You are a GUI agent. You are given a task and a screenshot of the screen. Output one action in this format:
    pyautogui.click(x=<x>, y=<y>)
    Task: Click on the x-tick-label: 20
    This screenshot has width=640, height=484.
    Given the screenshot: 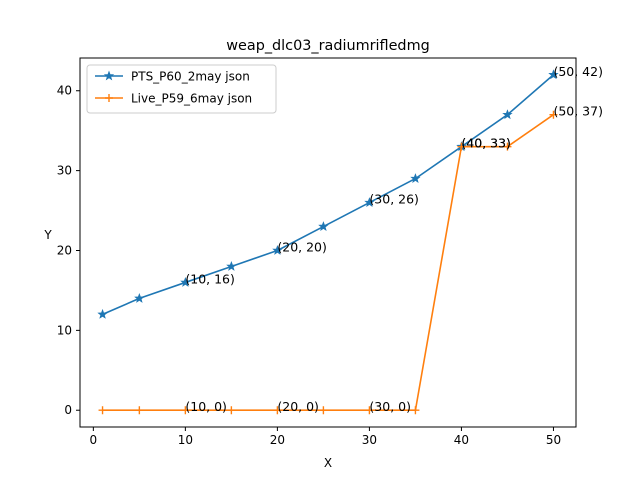 What is the action you would take?
    pyautogui.click(x=277, y=440)
    